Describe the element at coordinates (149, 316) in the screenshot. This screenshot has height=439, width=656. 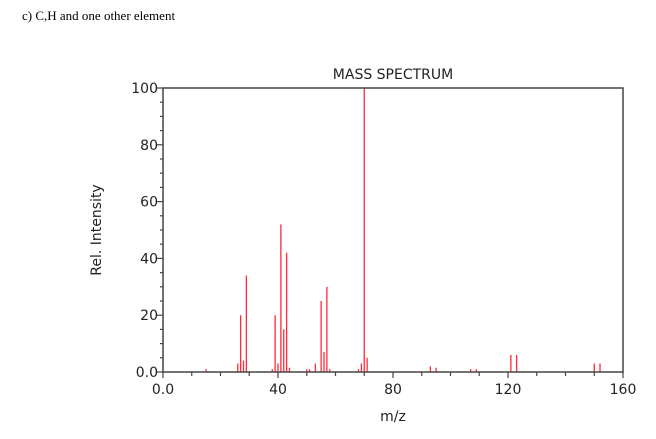
I see `y-tick-label: 20` at that location.